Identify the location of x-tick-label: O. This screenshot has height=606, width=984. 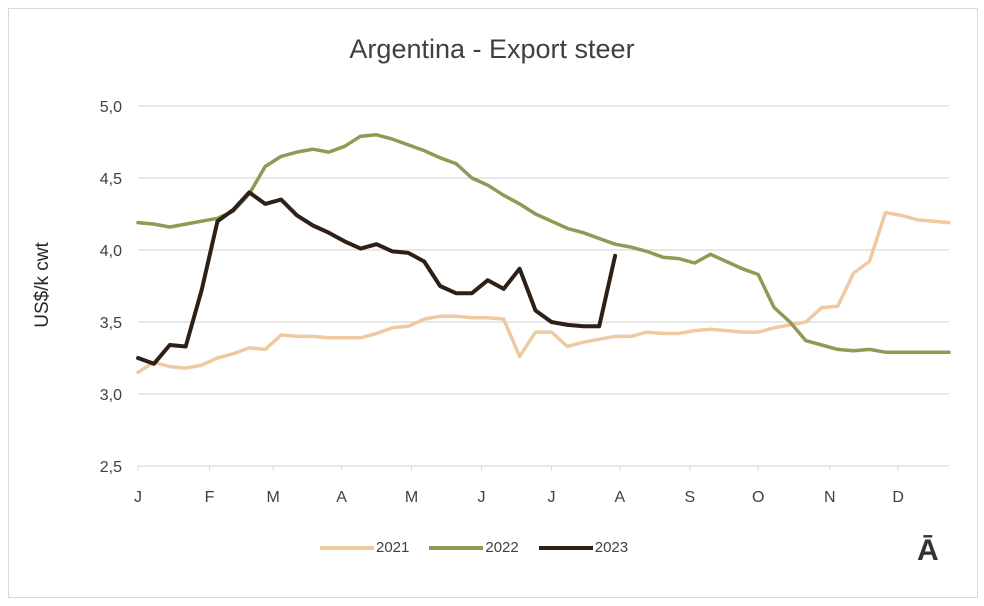
(758, 497).